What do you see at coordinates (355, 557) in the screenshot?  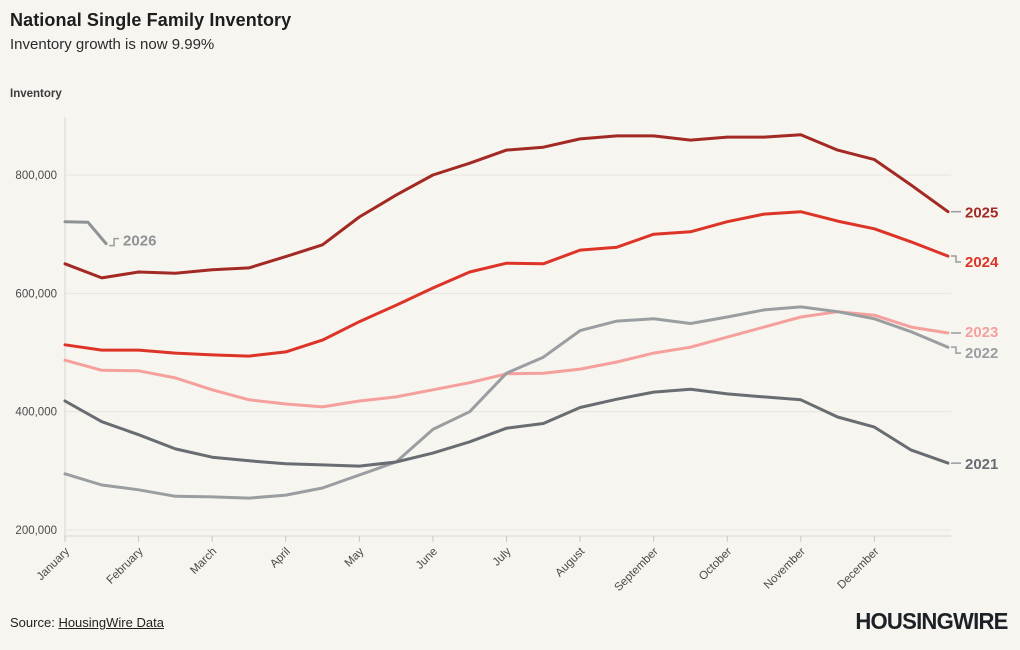 I see `x-tick-label: May` at bounding box center [355, 557].